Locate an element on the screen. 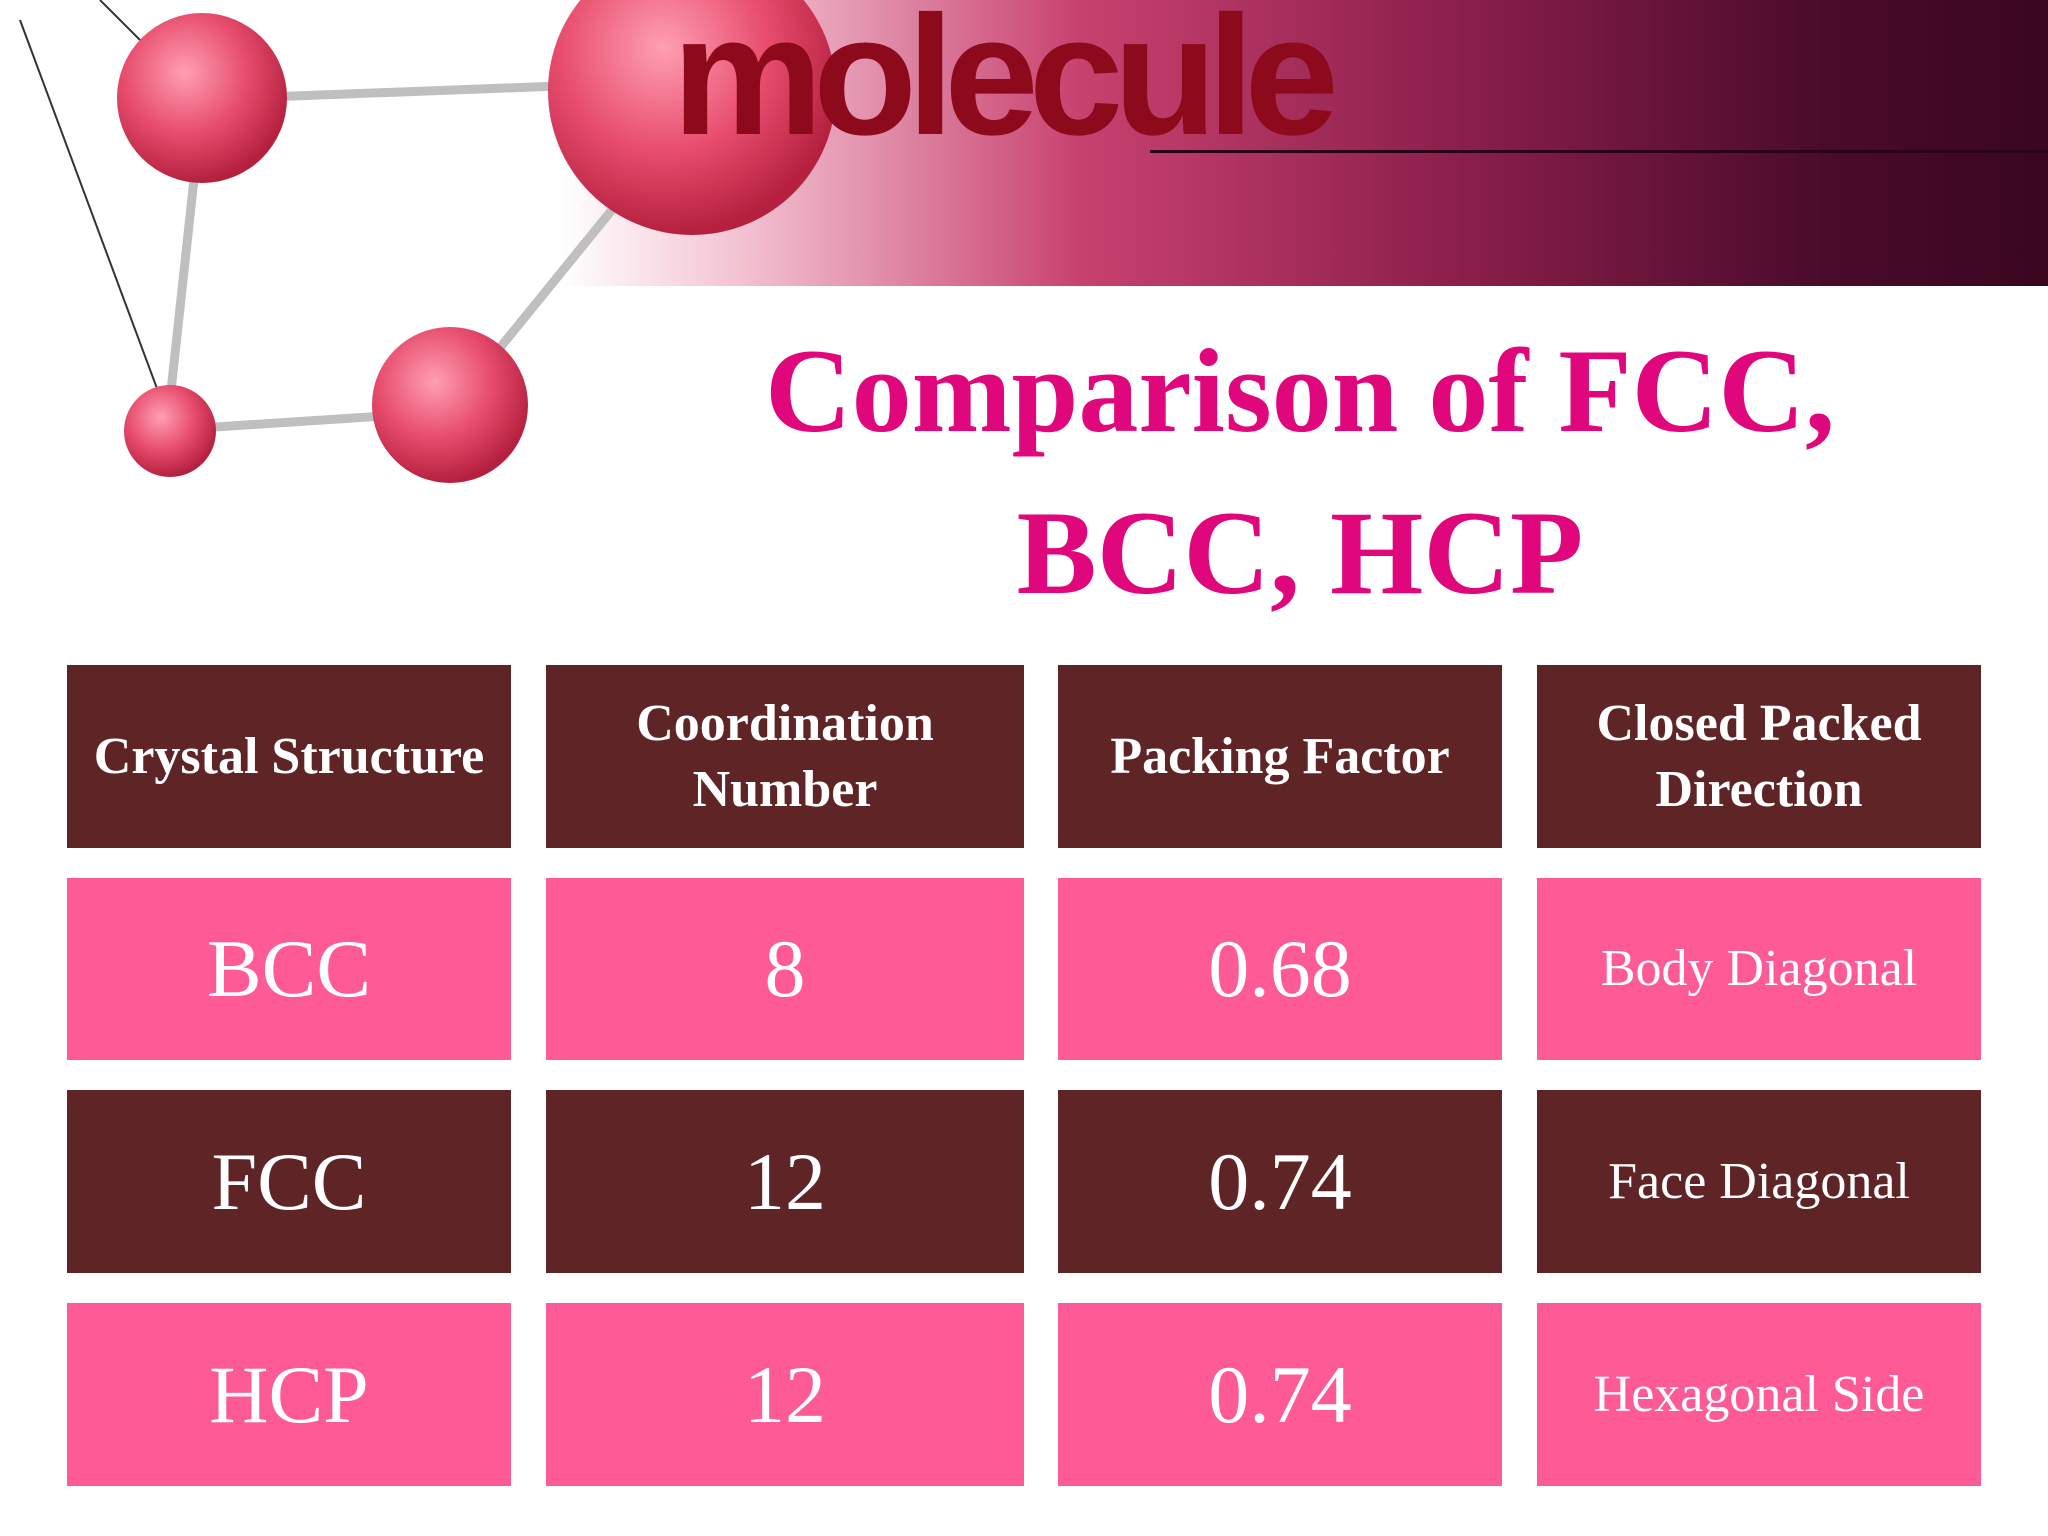  table-cell: 0.68 is located at coordinates (1280, 969).